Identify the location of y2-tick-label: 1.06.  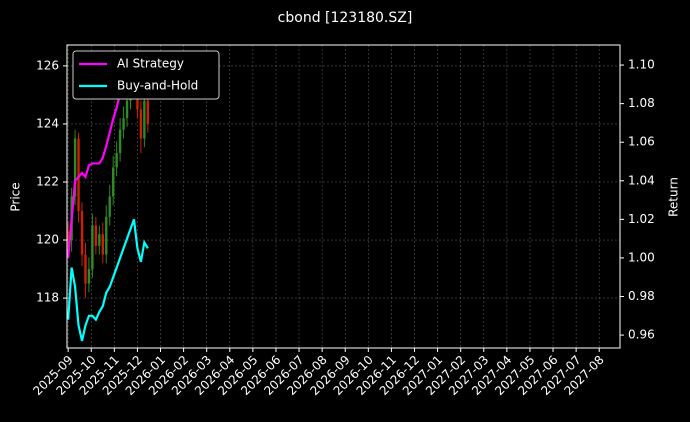
(641, 142).